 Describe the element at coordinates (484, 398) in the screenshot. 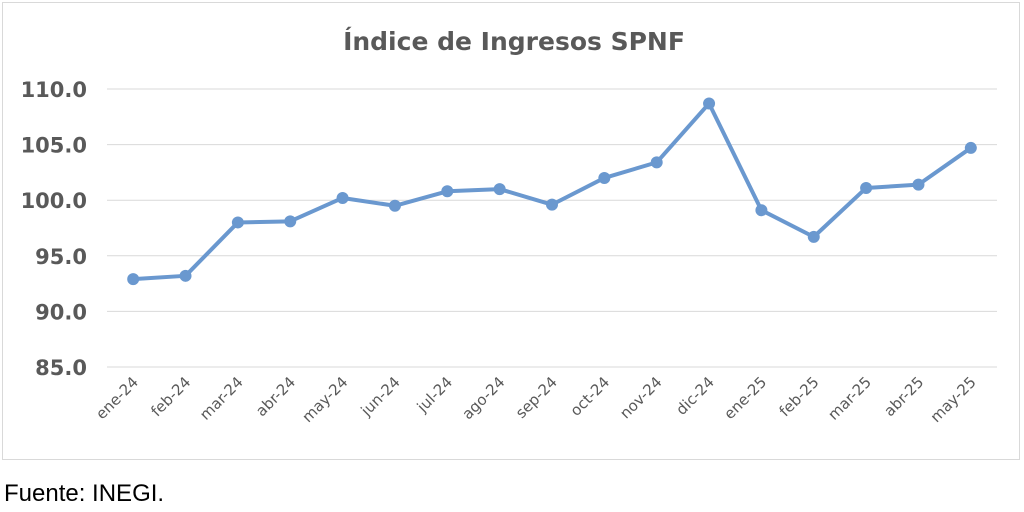

I see `x-tick-label: ago-24` at that location.